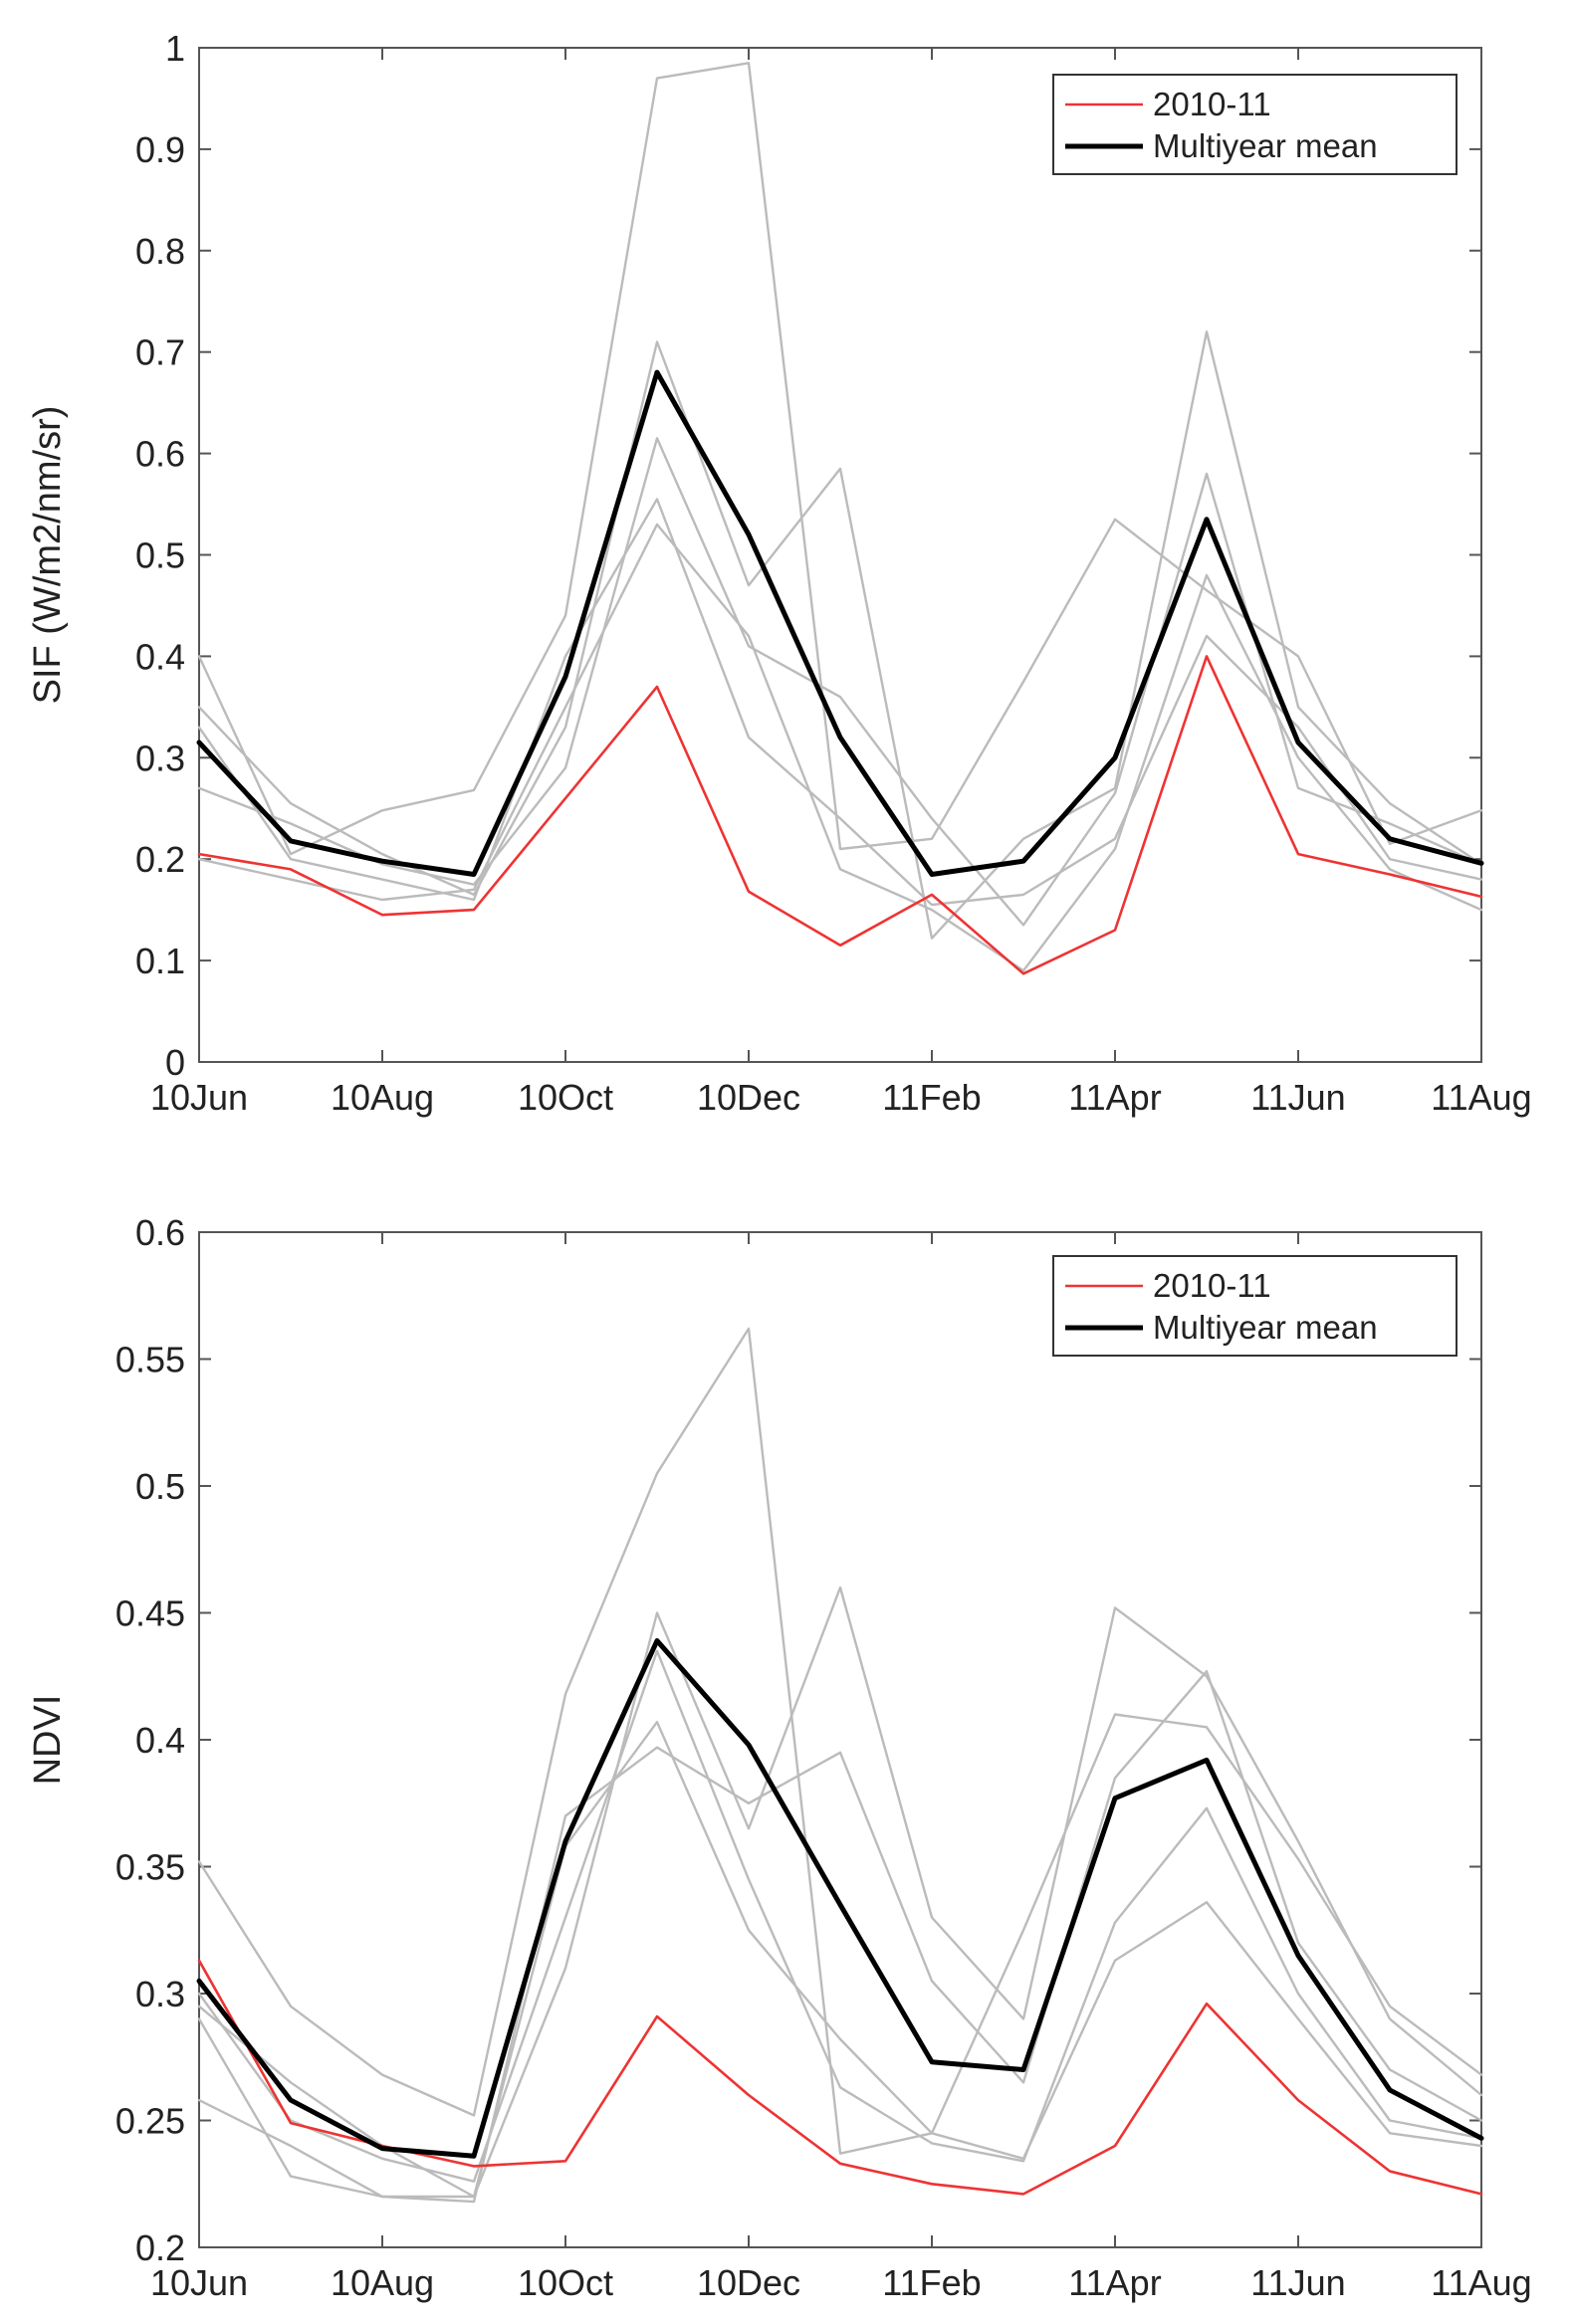 This screenshot has width=1570, height=2324. I want to click on y-tick-label: 0.55, so click(150, 1360).